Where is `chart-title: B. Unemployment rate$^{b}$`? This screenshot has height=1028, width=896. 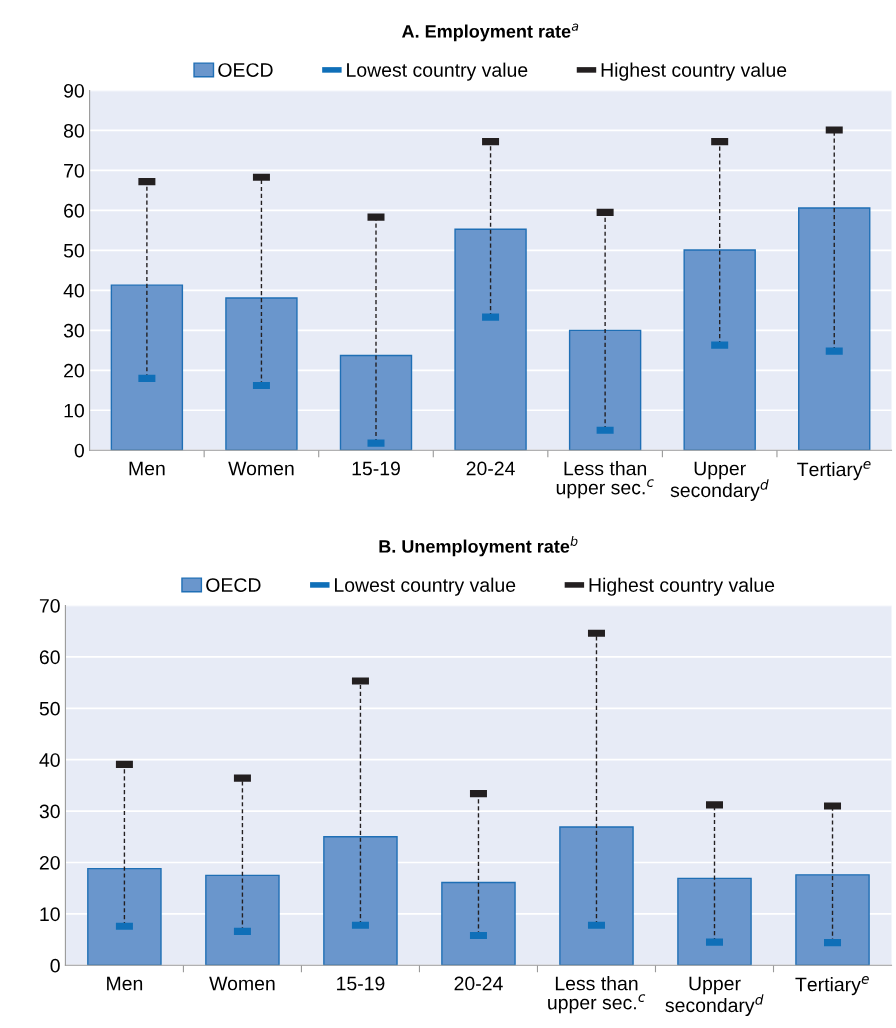 chart-title: B. Unemployment rate$^{b}$ is located at coordinates (478, 546).